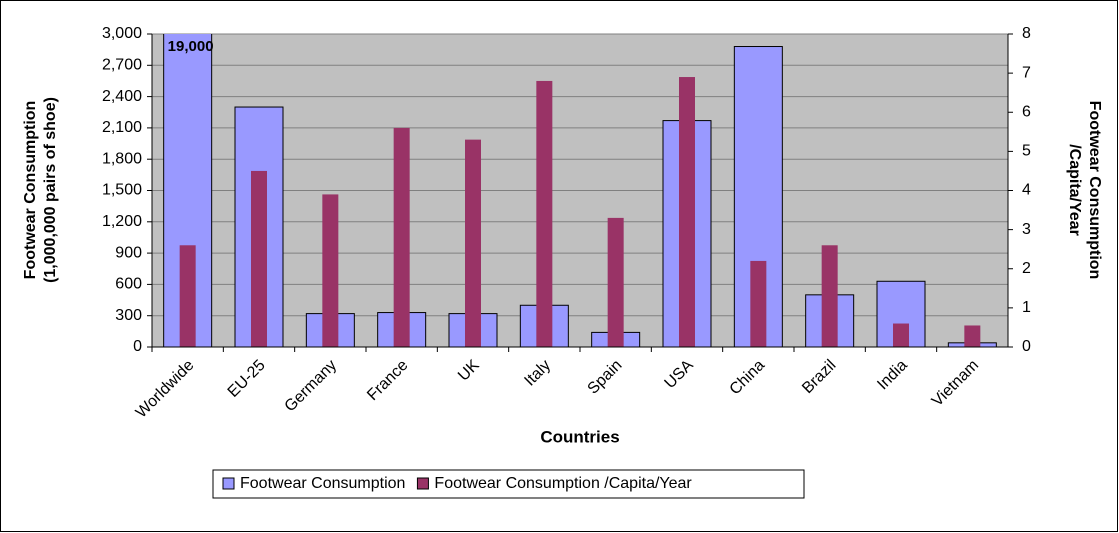 The height and width of the screenshot is (533, 1119). Describe the element at coordinates (1026, 33) in the screenshot. I see `y2-tick-label: 8` at that location.